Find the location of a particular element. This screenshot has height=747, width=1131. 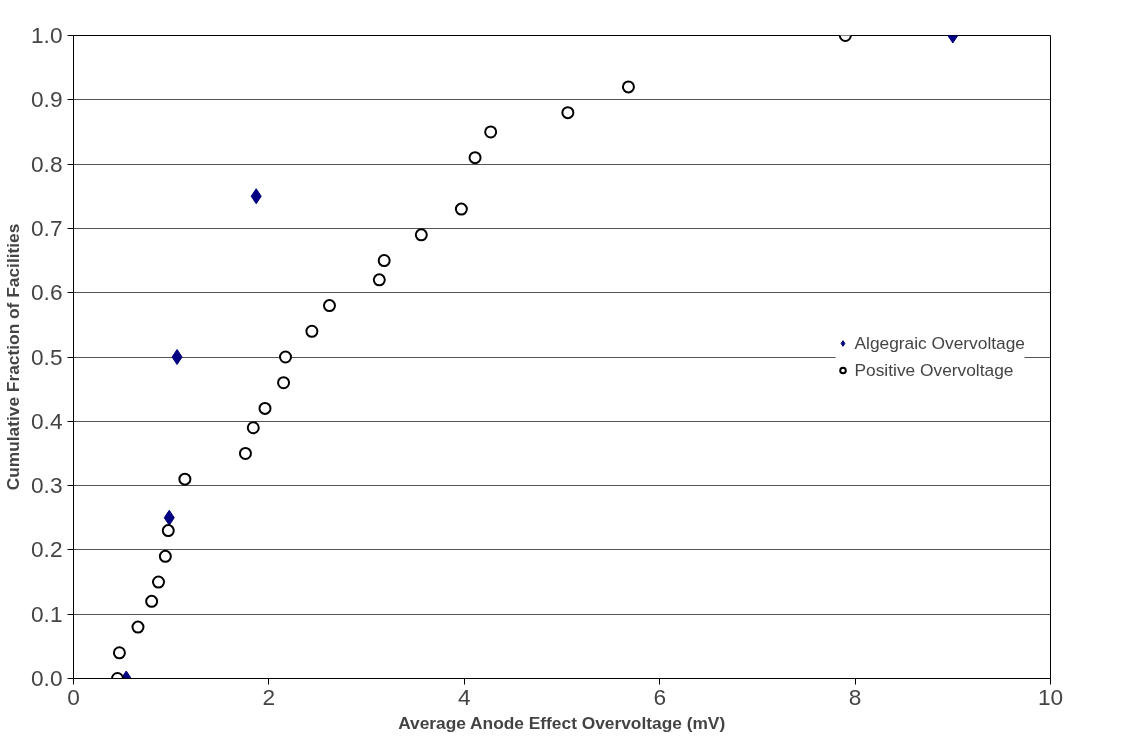

x-tick-label: 4 is located at coordinates (464, 696).